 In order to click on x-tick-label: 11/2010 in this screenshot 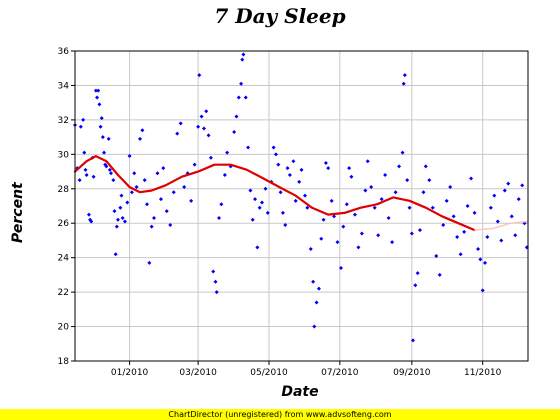, I will do `click(483, 373)`.